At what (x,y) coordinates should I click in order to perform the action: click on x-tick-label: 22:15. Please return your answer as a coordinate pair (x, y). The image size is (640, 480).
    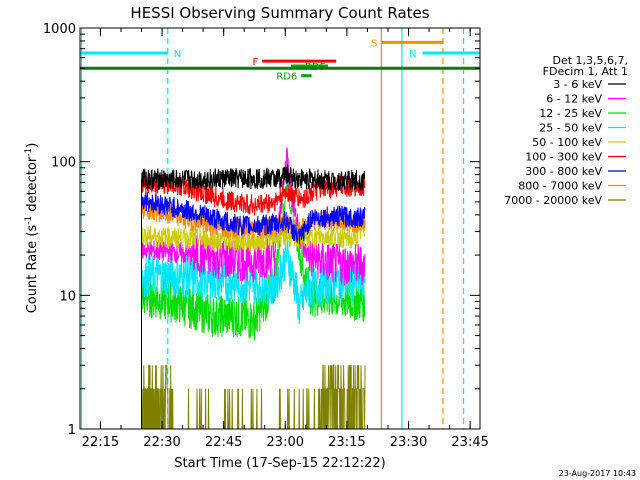
    Looking at the image, I should click on (100, 442).